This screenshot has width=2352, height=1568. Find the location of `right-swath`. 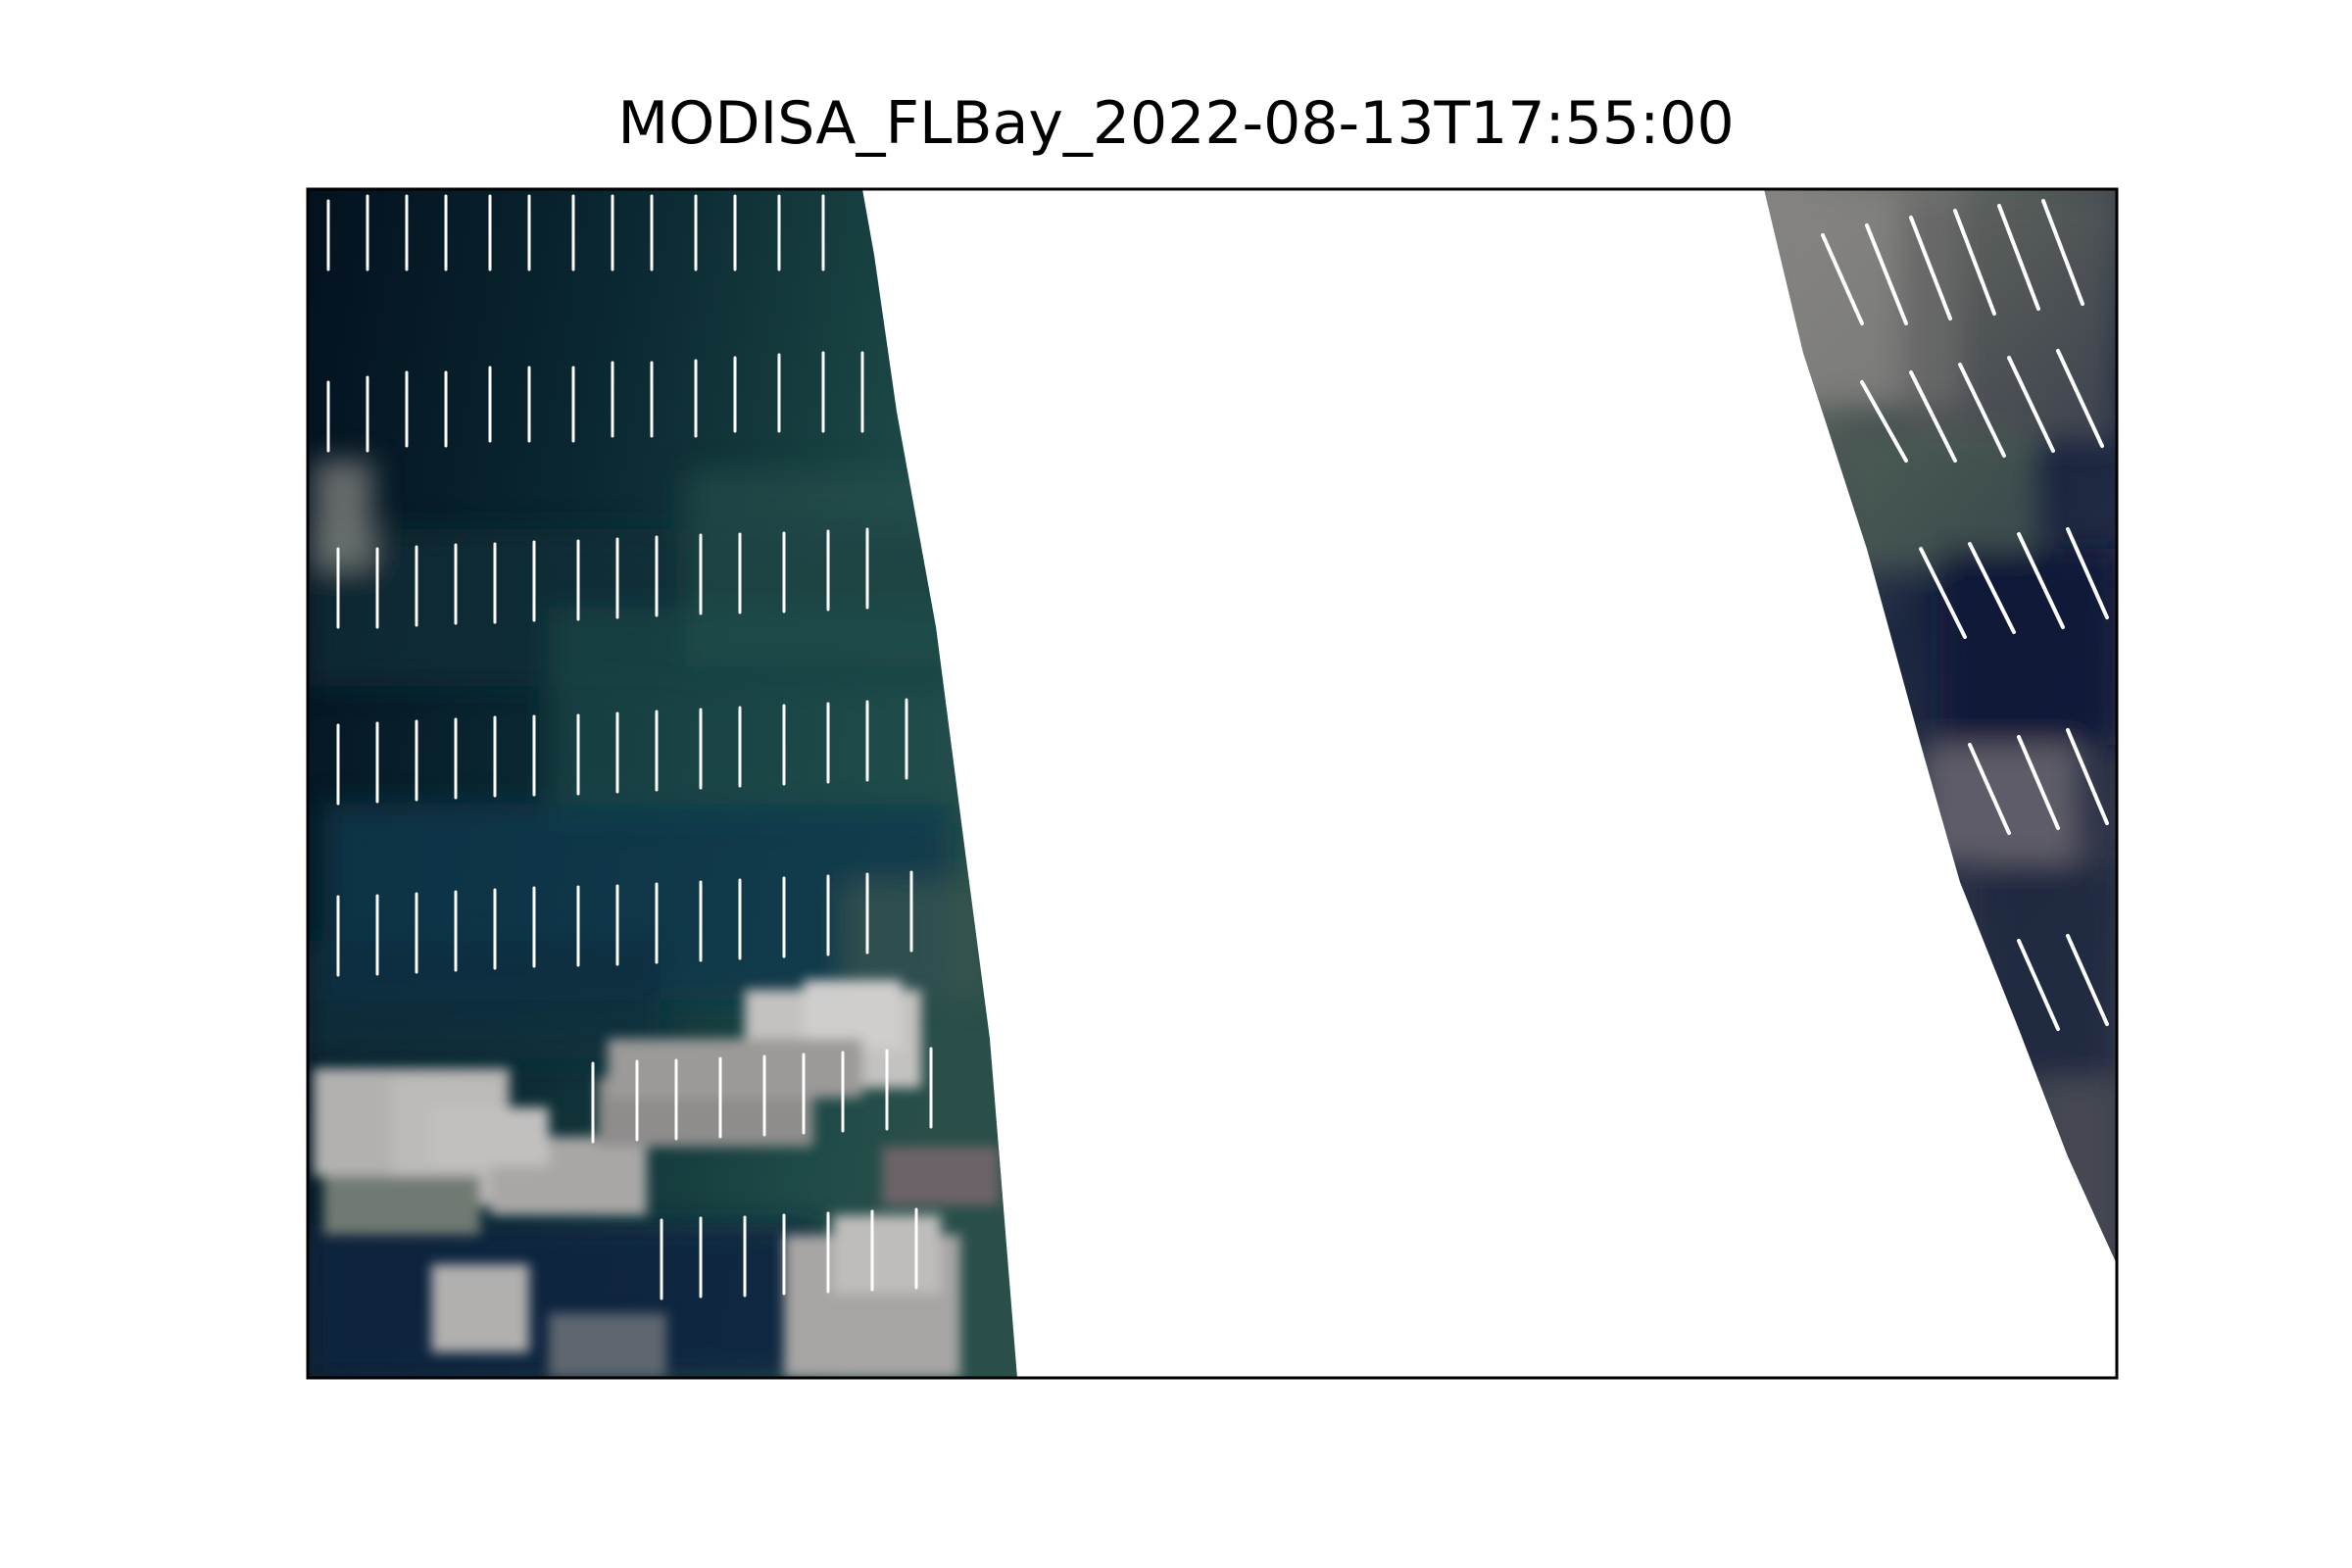

right-swath is located at coordinates (1940, 726).